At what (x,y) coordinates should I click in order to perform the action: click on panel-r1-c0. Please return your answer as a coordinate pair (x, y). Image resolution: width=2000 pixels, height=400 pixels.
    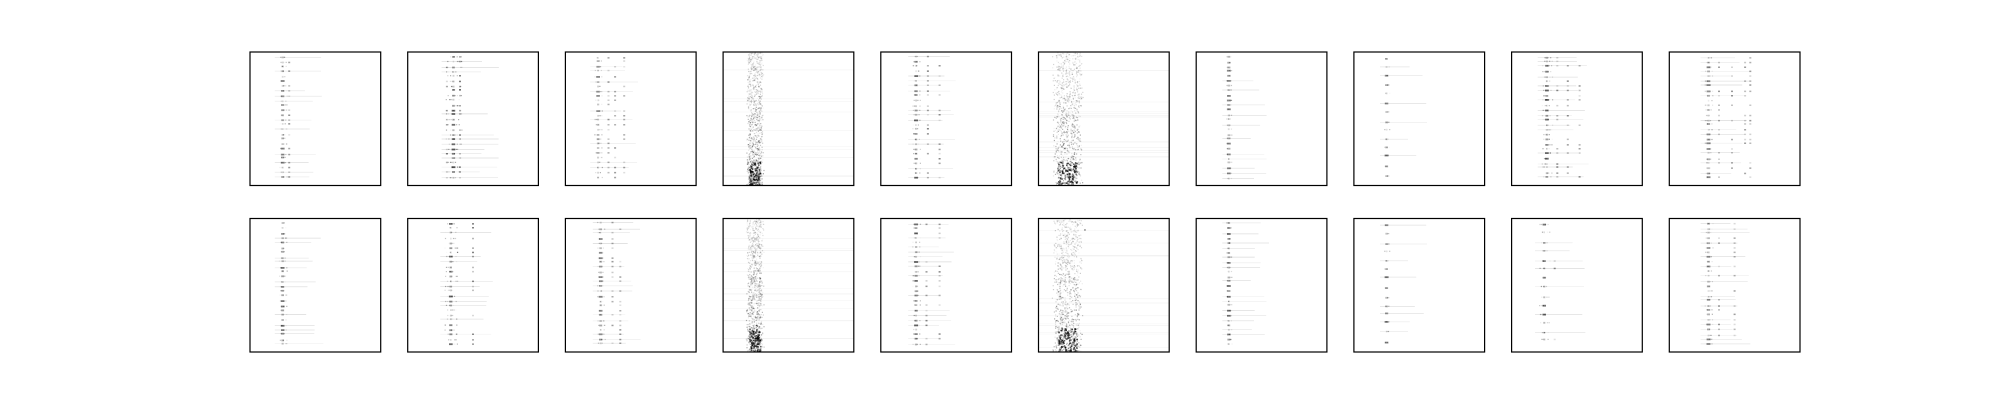
    Looking at the image, I should click on (315, 285).